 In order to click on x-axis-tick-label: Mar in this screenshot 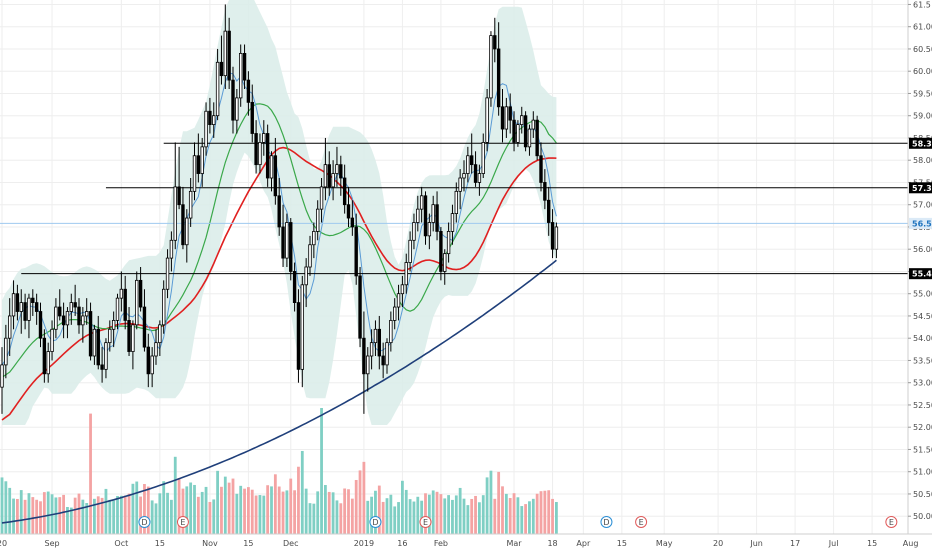, I will do `click(515, 543)`.